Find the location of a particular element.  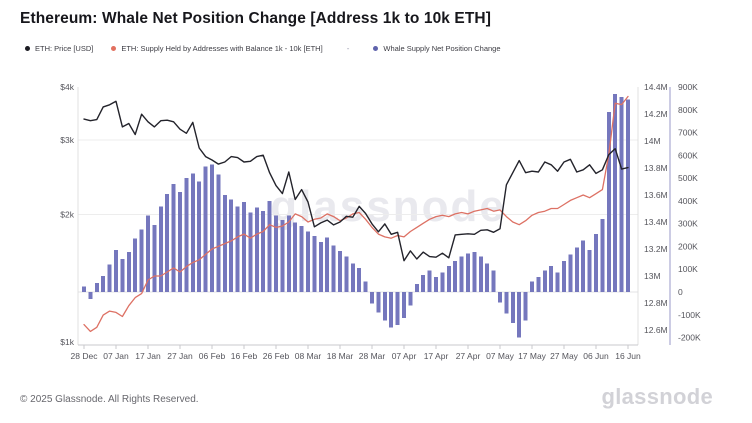

legend-label: Whale Supply Net Position Change is located at coordinates (442, 48).